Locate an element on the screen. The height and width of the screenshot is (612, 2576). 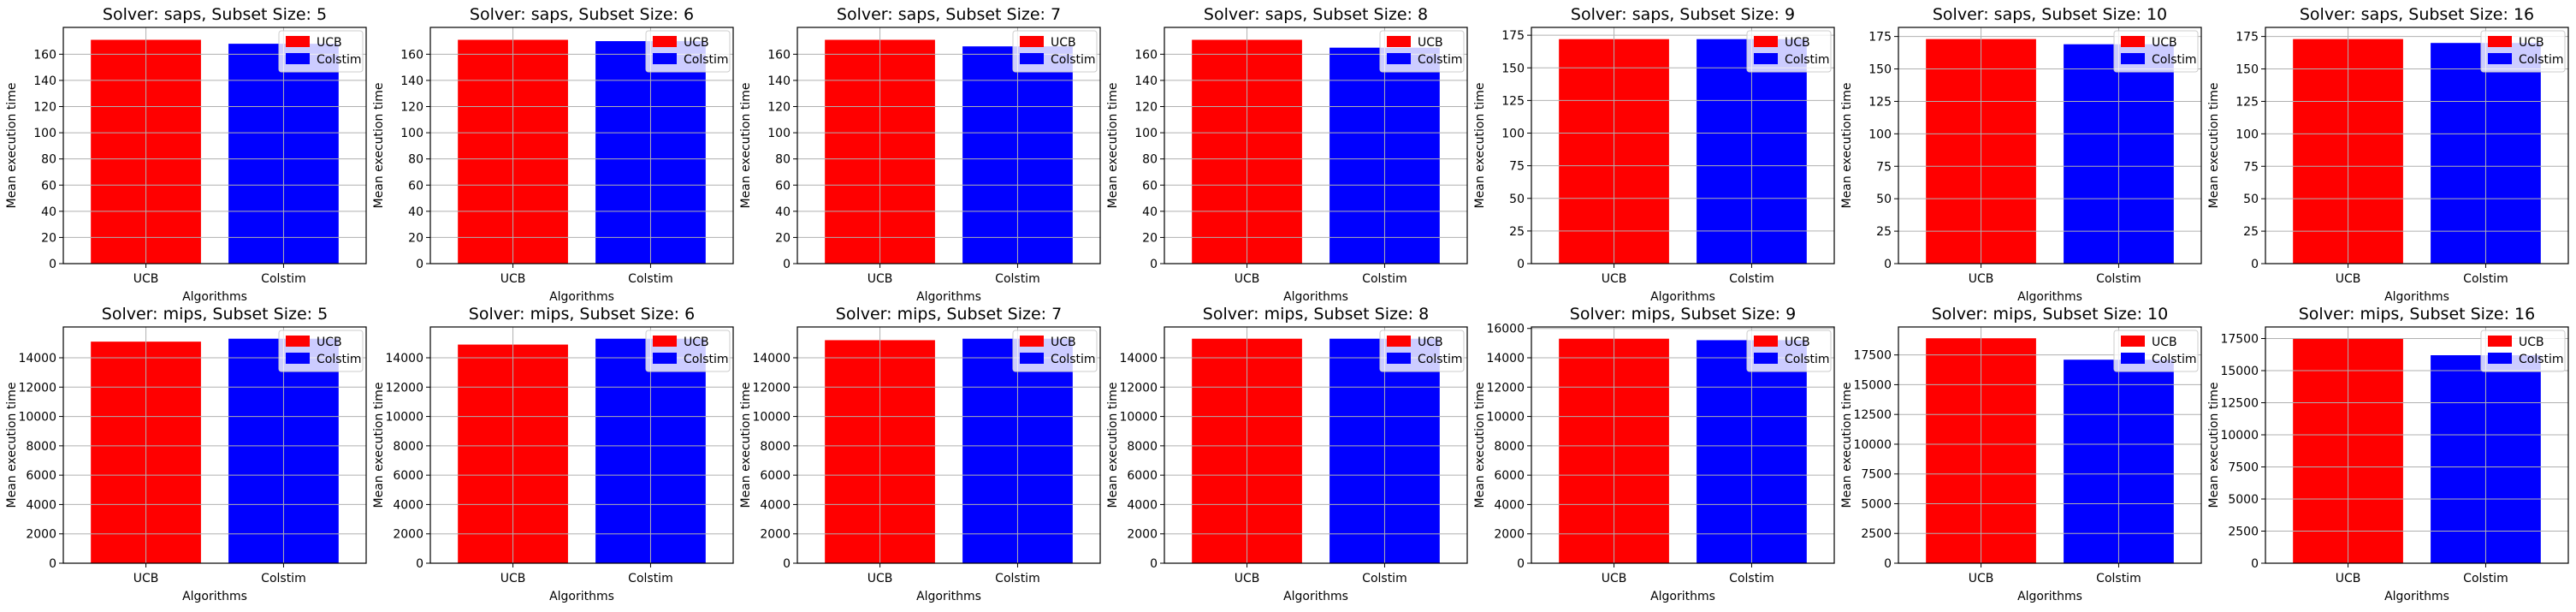
y-tick-label: 160 is located at coordinates (411, 55).